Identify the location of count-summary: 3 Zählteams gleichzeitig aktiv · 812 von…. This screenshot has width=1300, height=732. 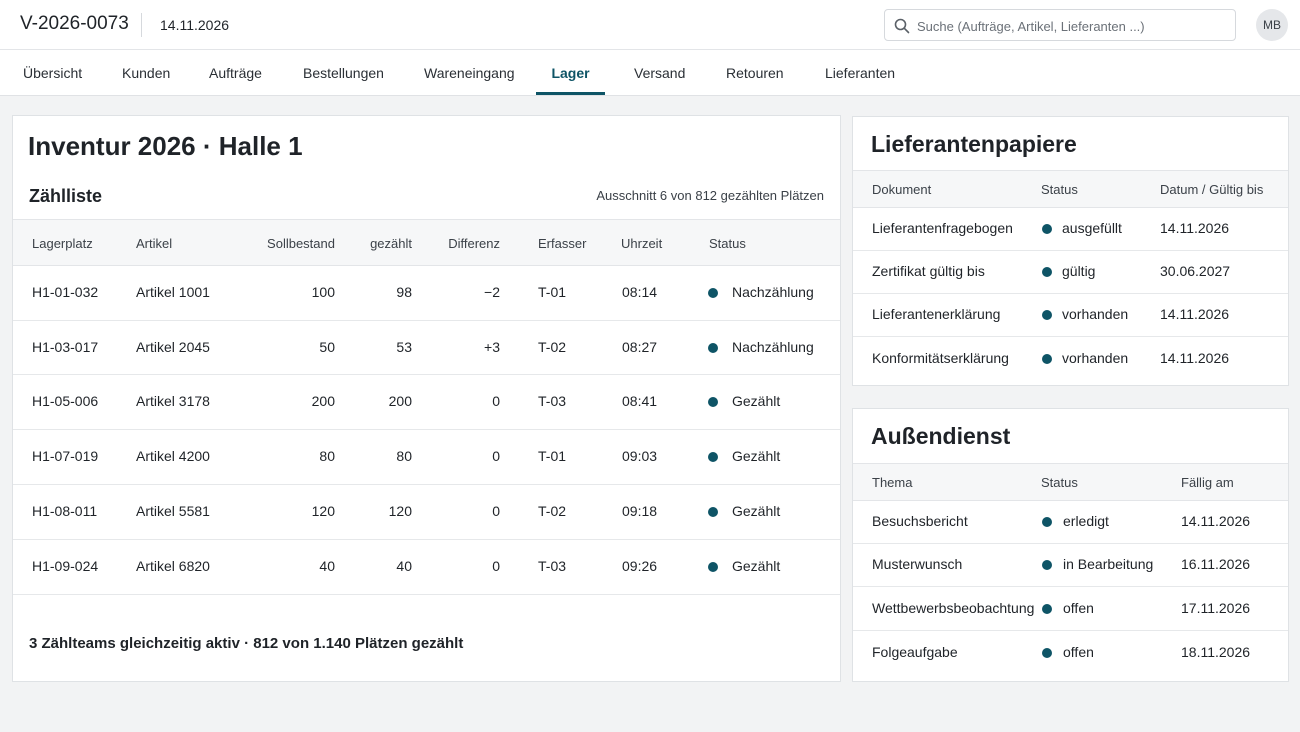
(246, 643).